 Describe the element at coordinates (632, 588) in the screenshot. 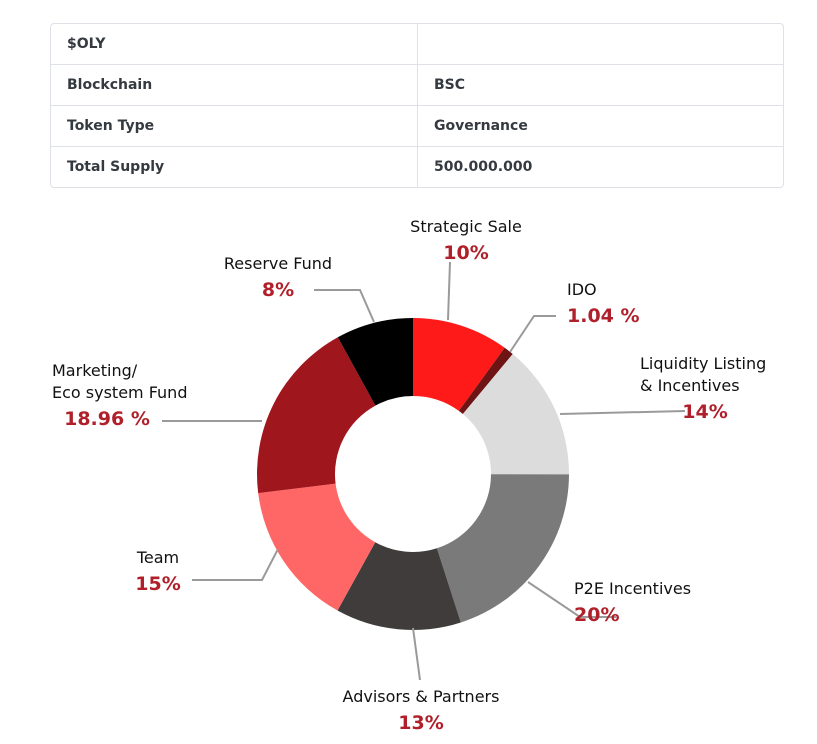

I see `slice-label-p2e-incentives: P2E Incentives` at that location.